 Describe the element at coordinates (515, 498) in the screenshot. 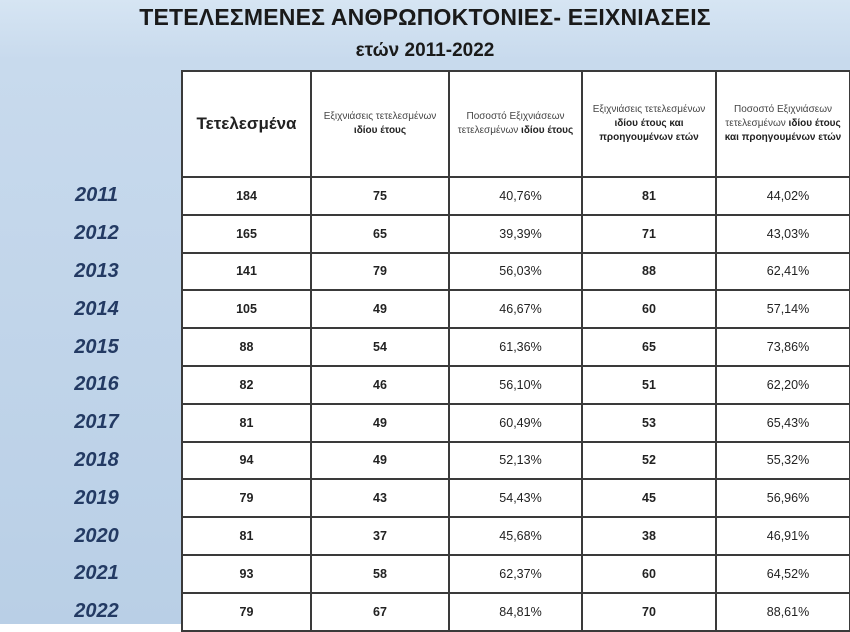

I see `cell-pct-same-year: 54,43%` at that location.